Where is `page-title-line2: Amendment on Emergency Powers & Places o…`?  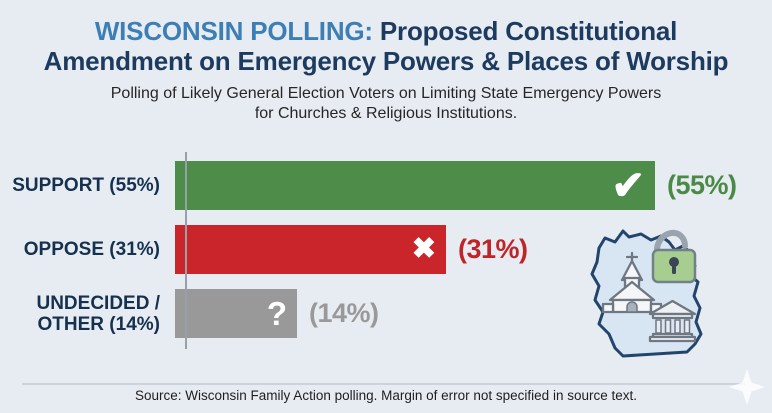
page-title-line2: Amendment on Emergency Powers & Places o… is located at coordinates (386, 61).